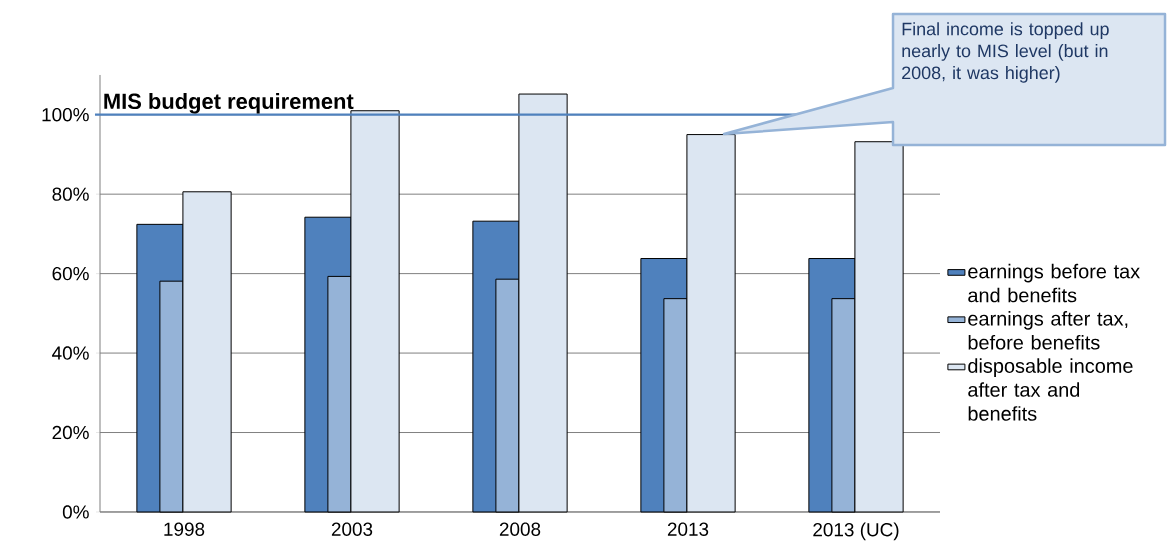 The image size is (1168, 557). I want to click on annotation: Final income is topped up nearly to MIS level (but in 2008, it was higher), so click(1005, 52).